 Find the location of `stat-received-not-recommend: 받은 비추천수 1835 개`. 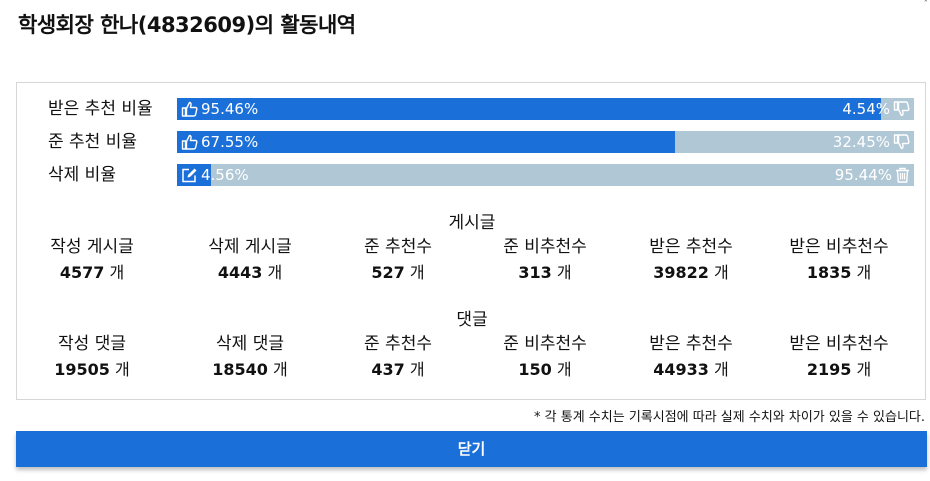

stat-received-not-recommend: 받은 비추천수 1835 개 is located at coordinates (839, 260).